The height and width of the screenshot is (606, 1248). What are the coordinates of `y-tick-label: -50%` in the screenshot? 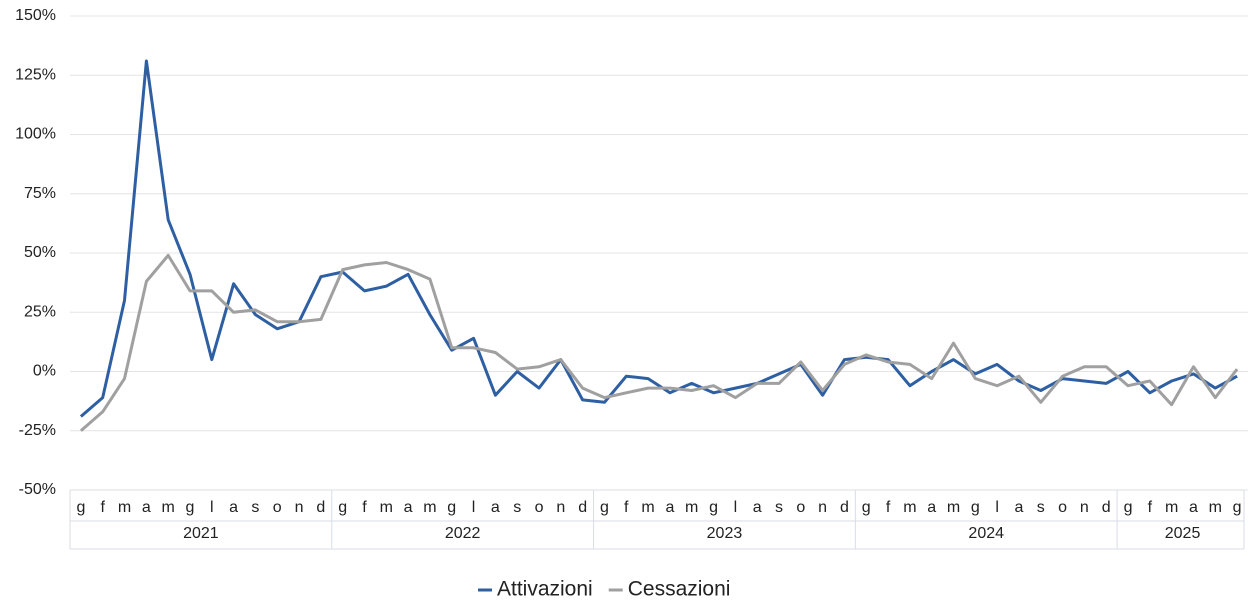 It's located at (37, 489).